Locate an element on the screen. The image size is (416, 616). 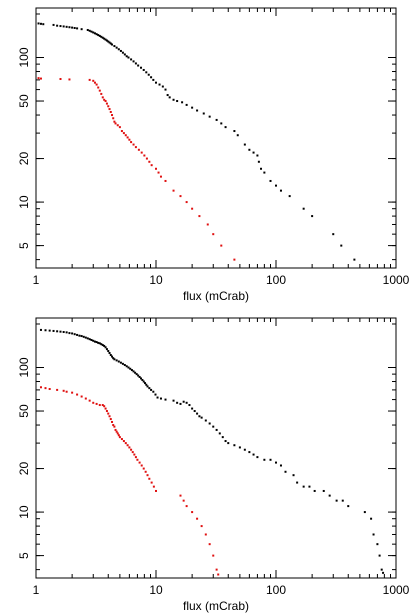
top-x-axis-label: flux (mCrab) is located at coordinates (216, 296).